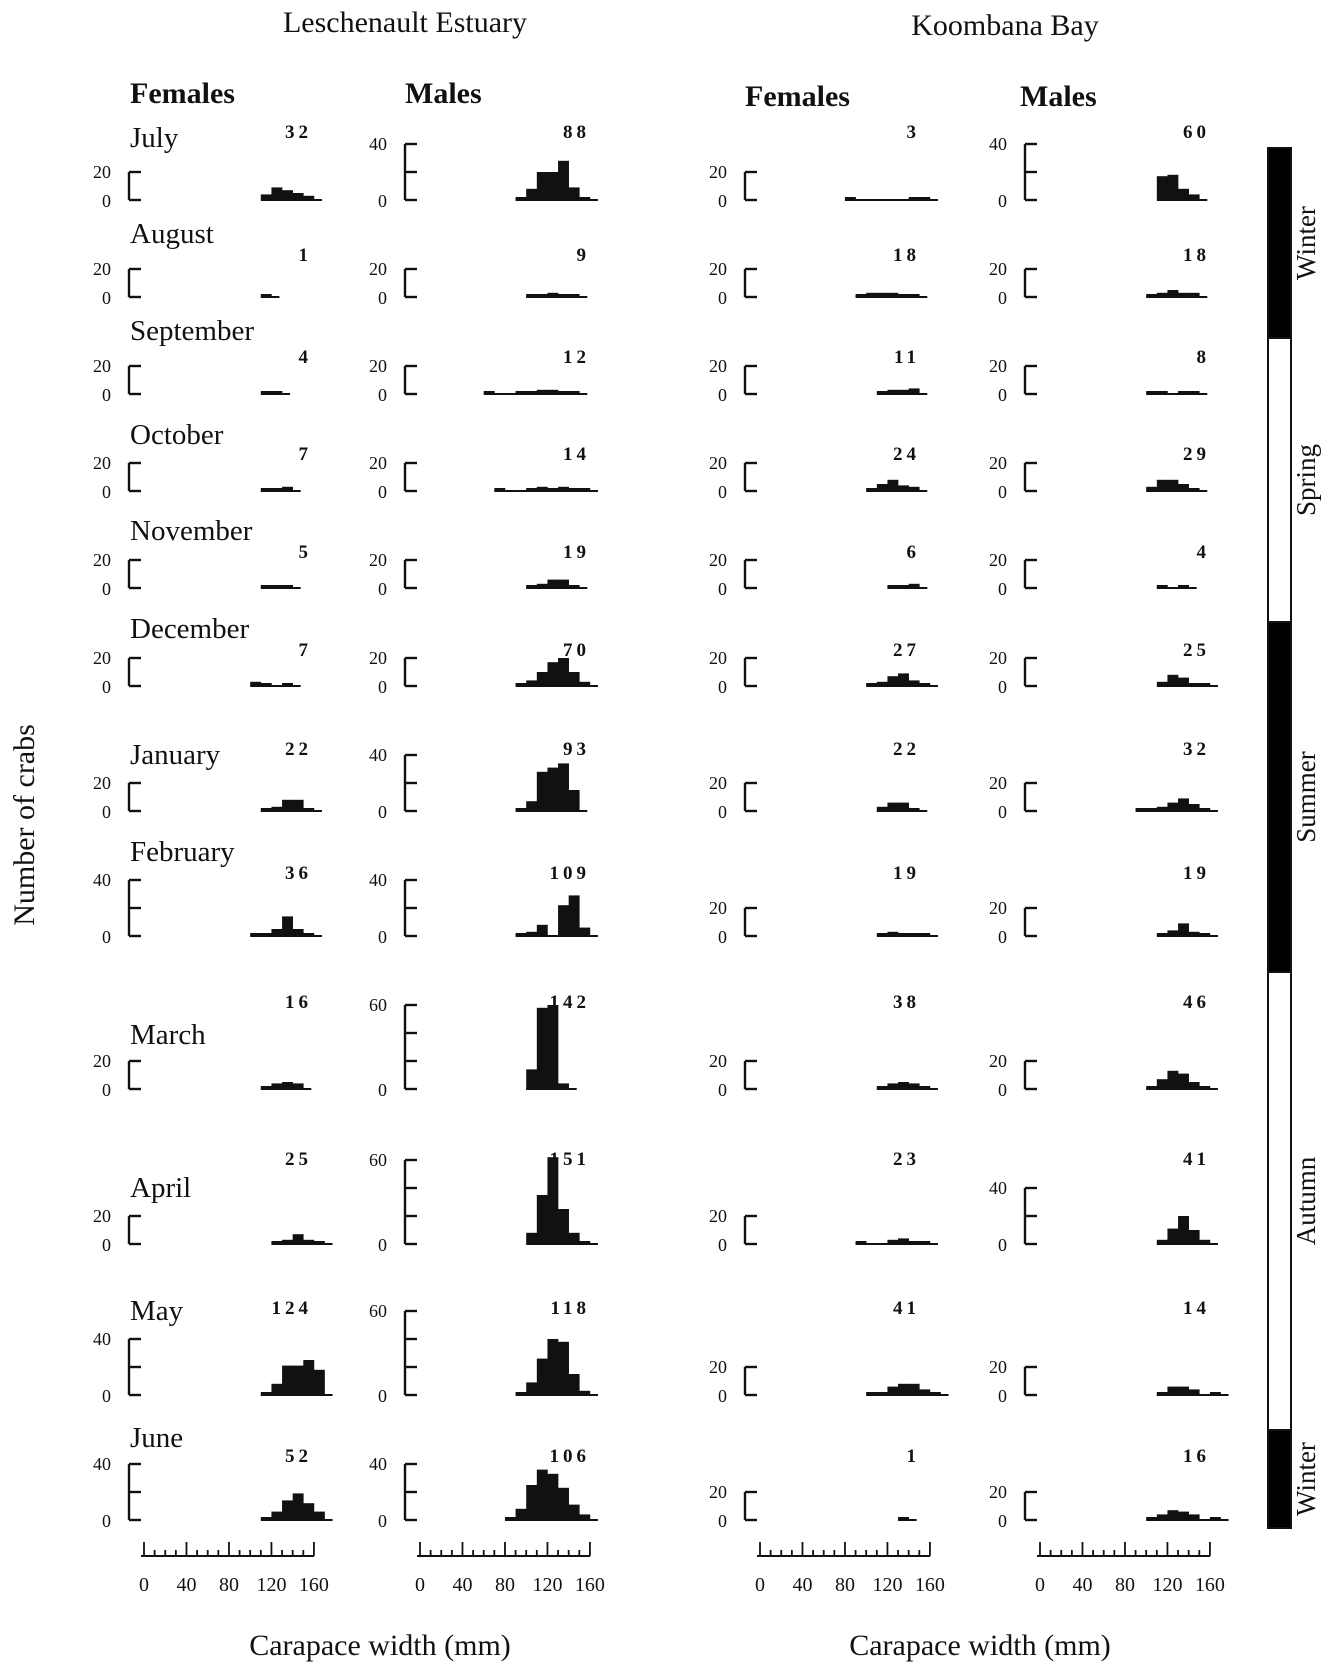 The image size is (1343, 1664). Describe the element at coordinates (584, 255) in the screenshot. I see `sample-size-label: 9` at that location.